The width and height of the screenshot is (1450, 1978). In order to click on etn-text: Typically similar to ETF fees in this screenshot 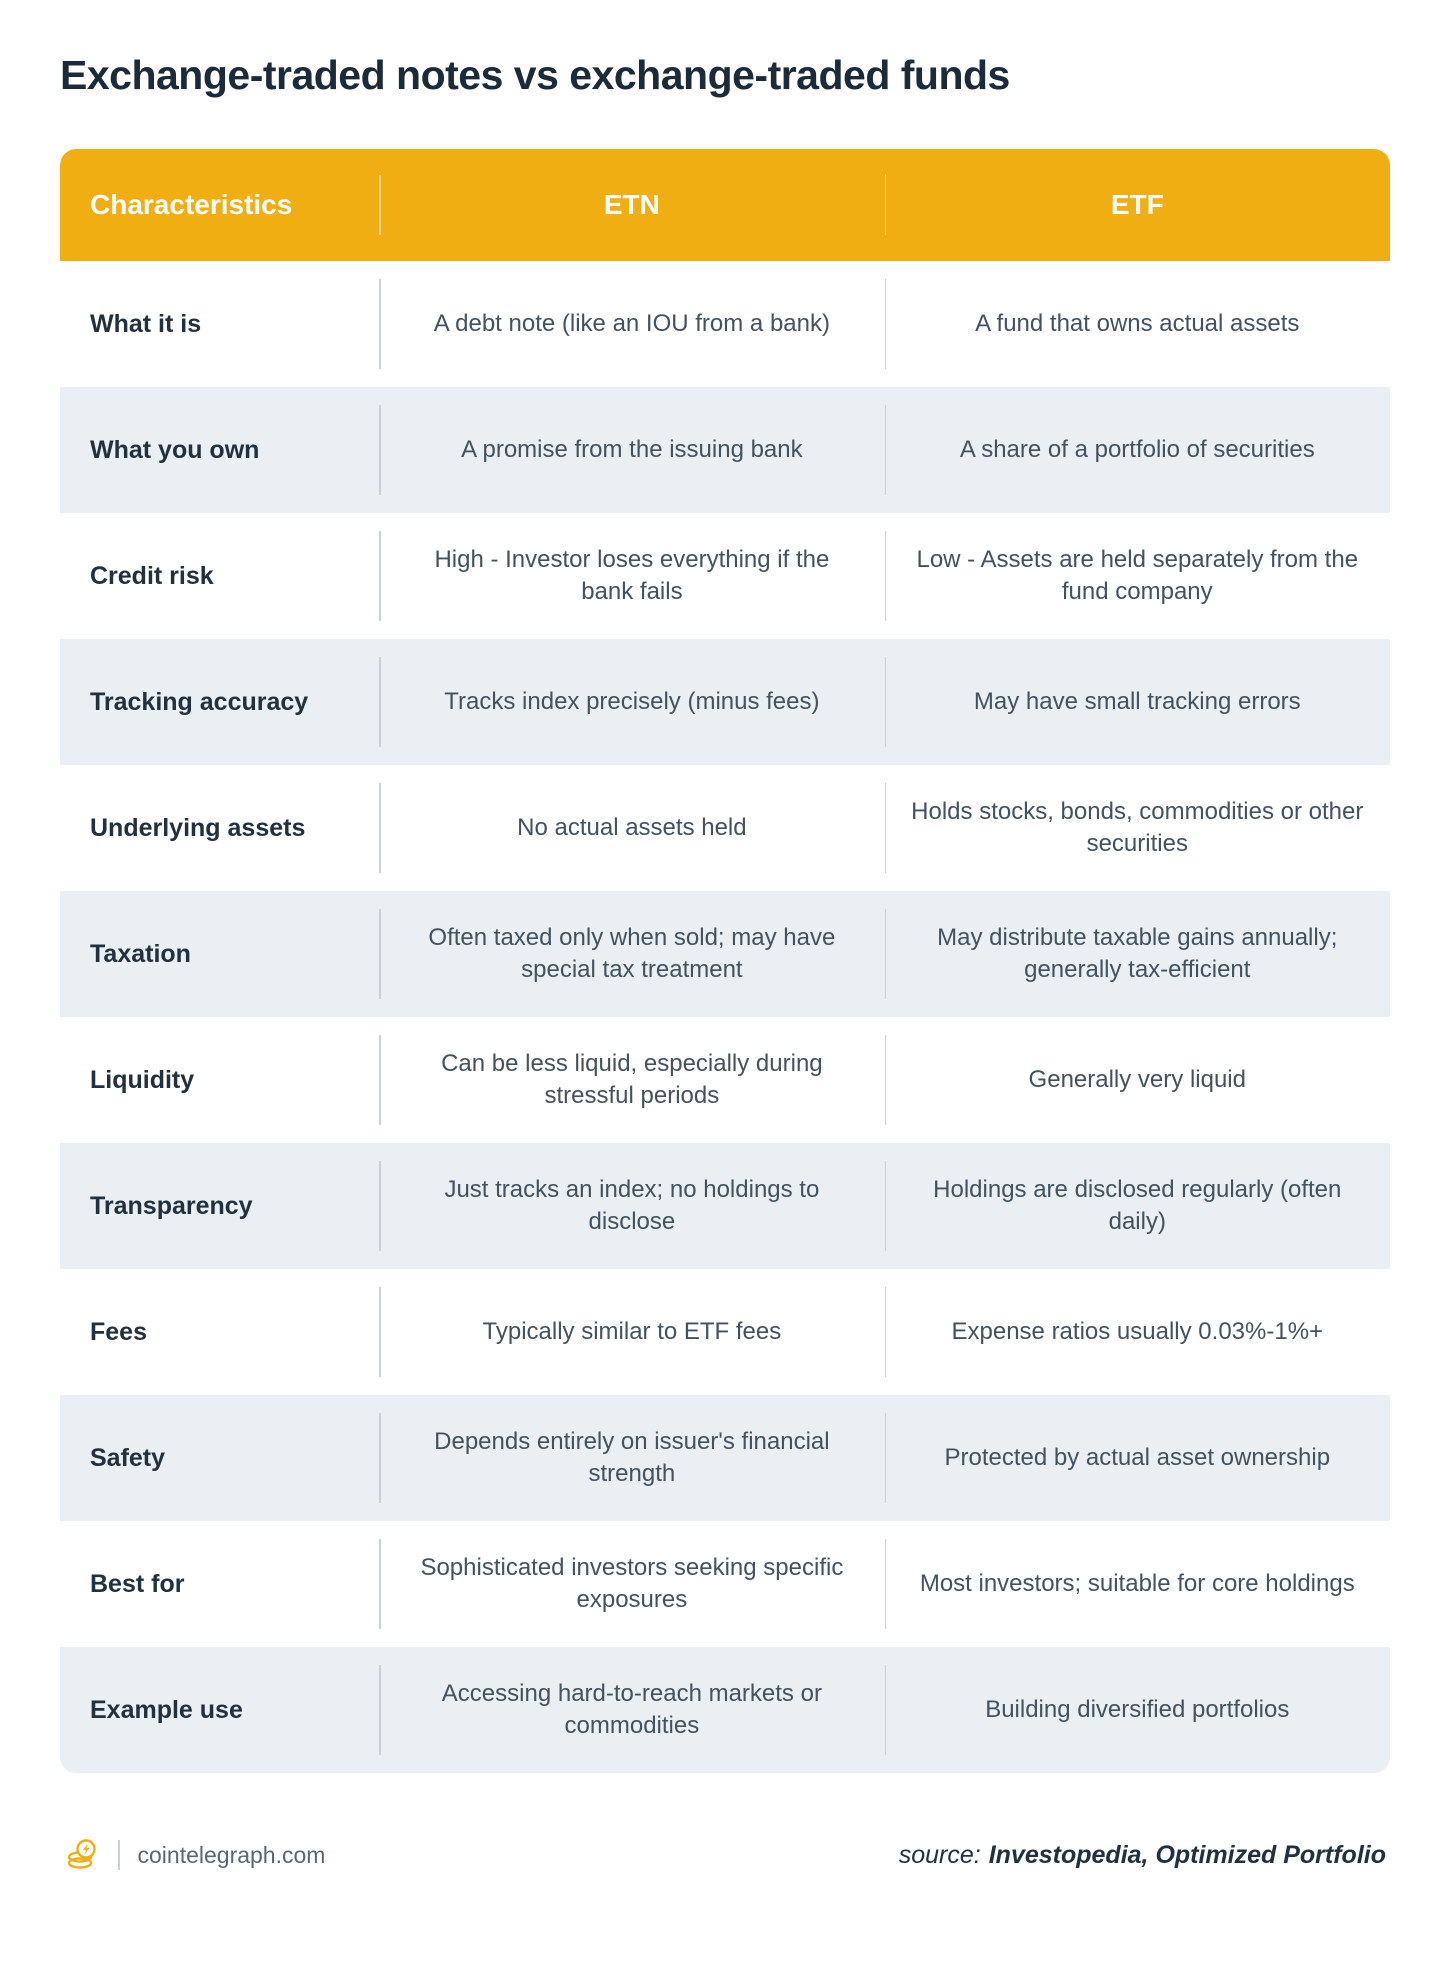, I will do `click(632, 1332)`.